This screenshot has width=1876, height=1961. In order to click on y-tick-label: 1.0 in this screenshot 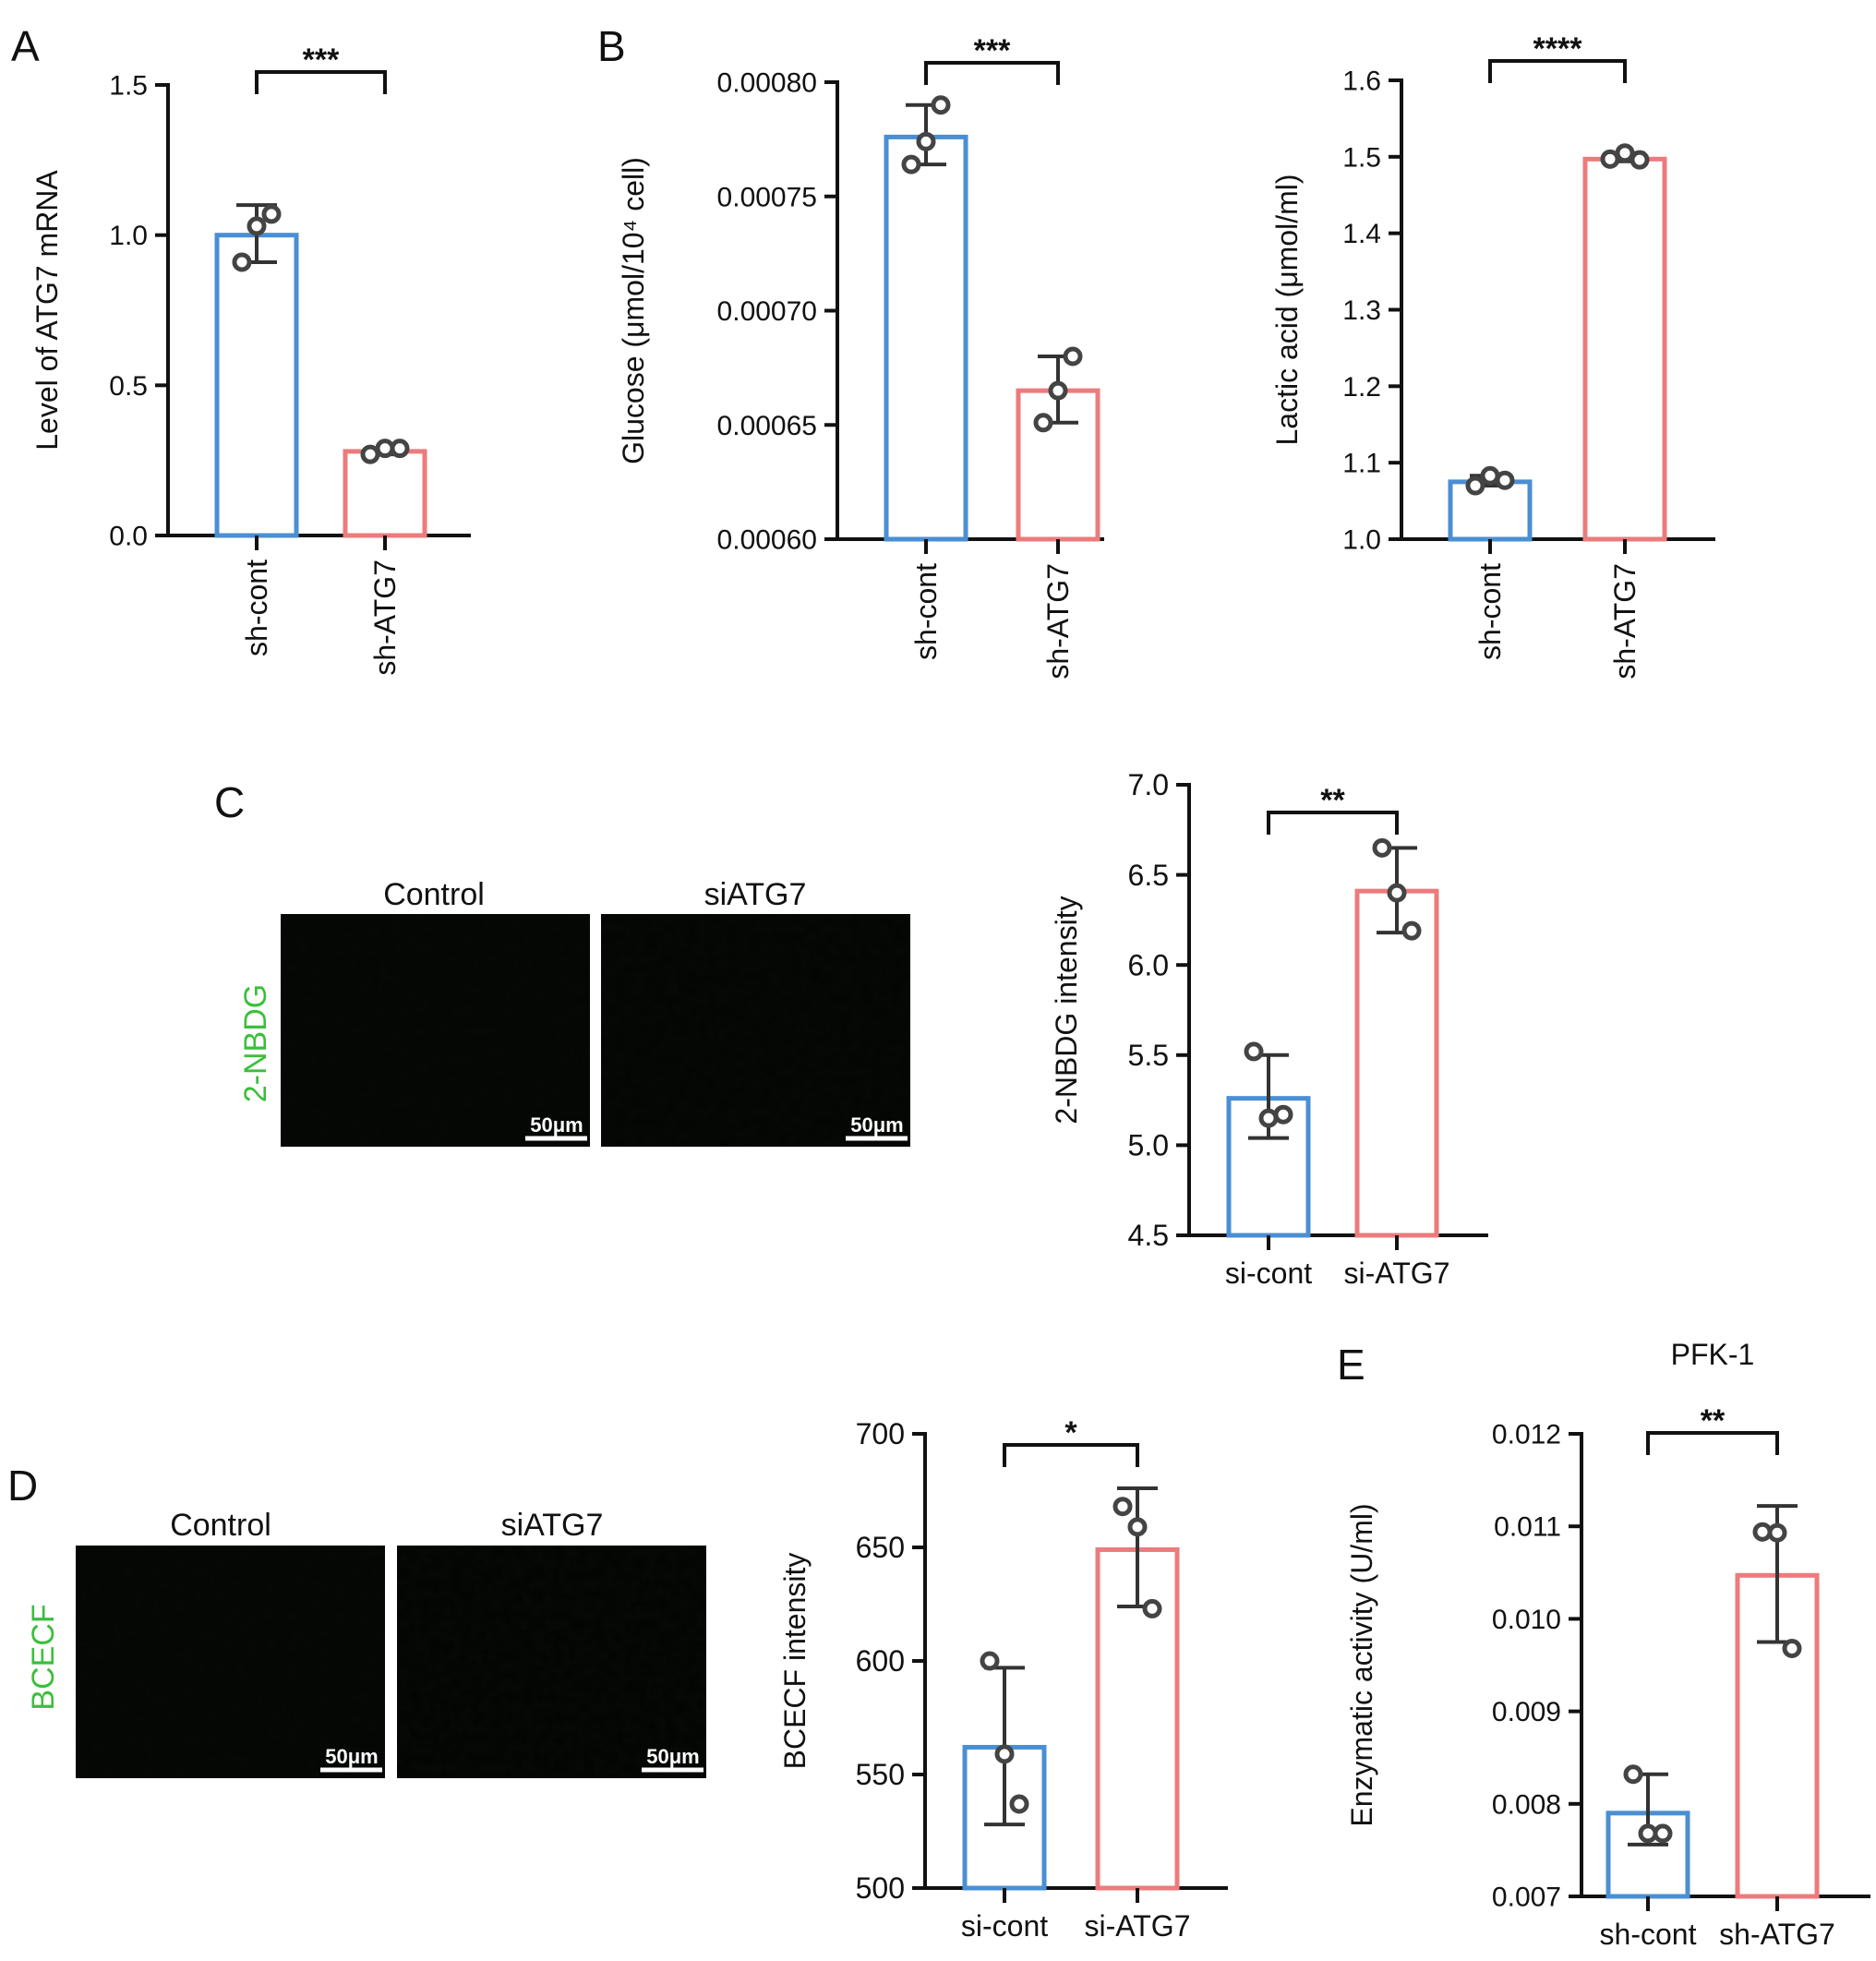, I will do `click(1361, 540)`.